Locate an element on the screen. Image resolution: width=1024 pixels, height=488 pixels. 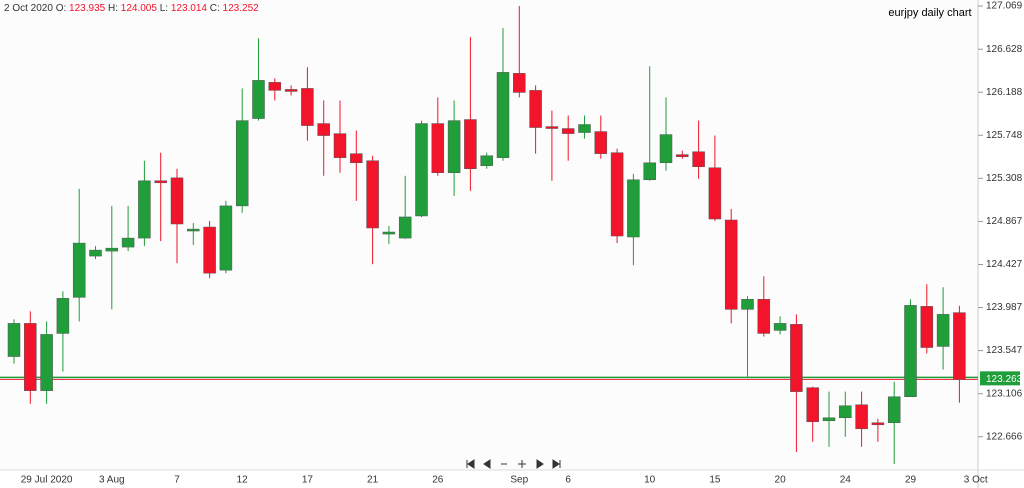
x-tick-label: 3 Oct is located at coordinates (976, 480).